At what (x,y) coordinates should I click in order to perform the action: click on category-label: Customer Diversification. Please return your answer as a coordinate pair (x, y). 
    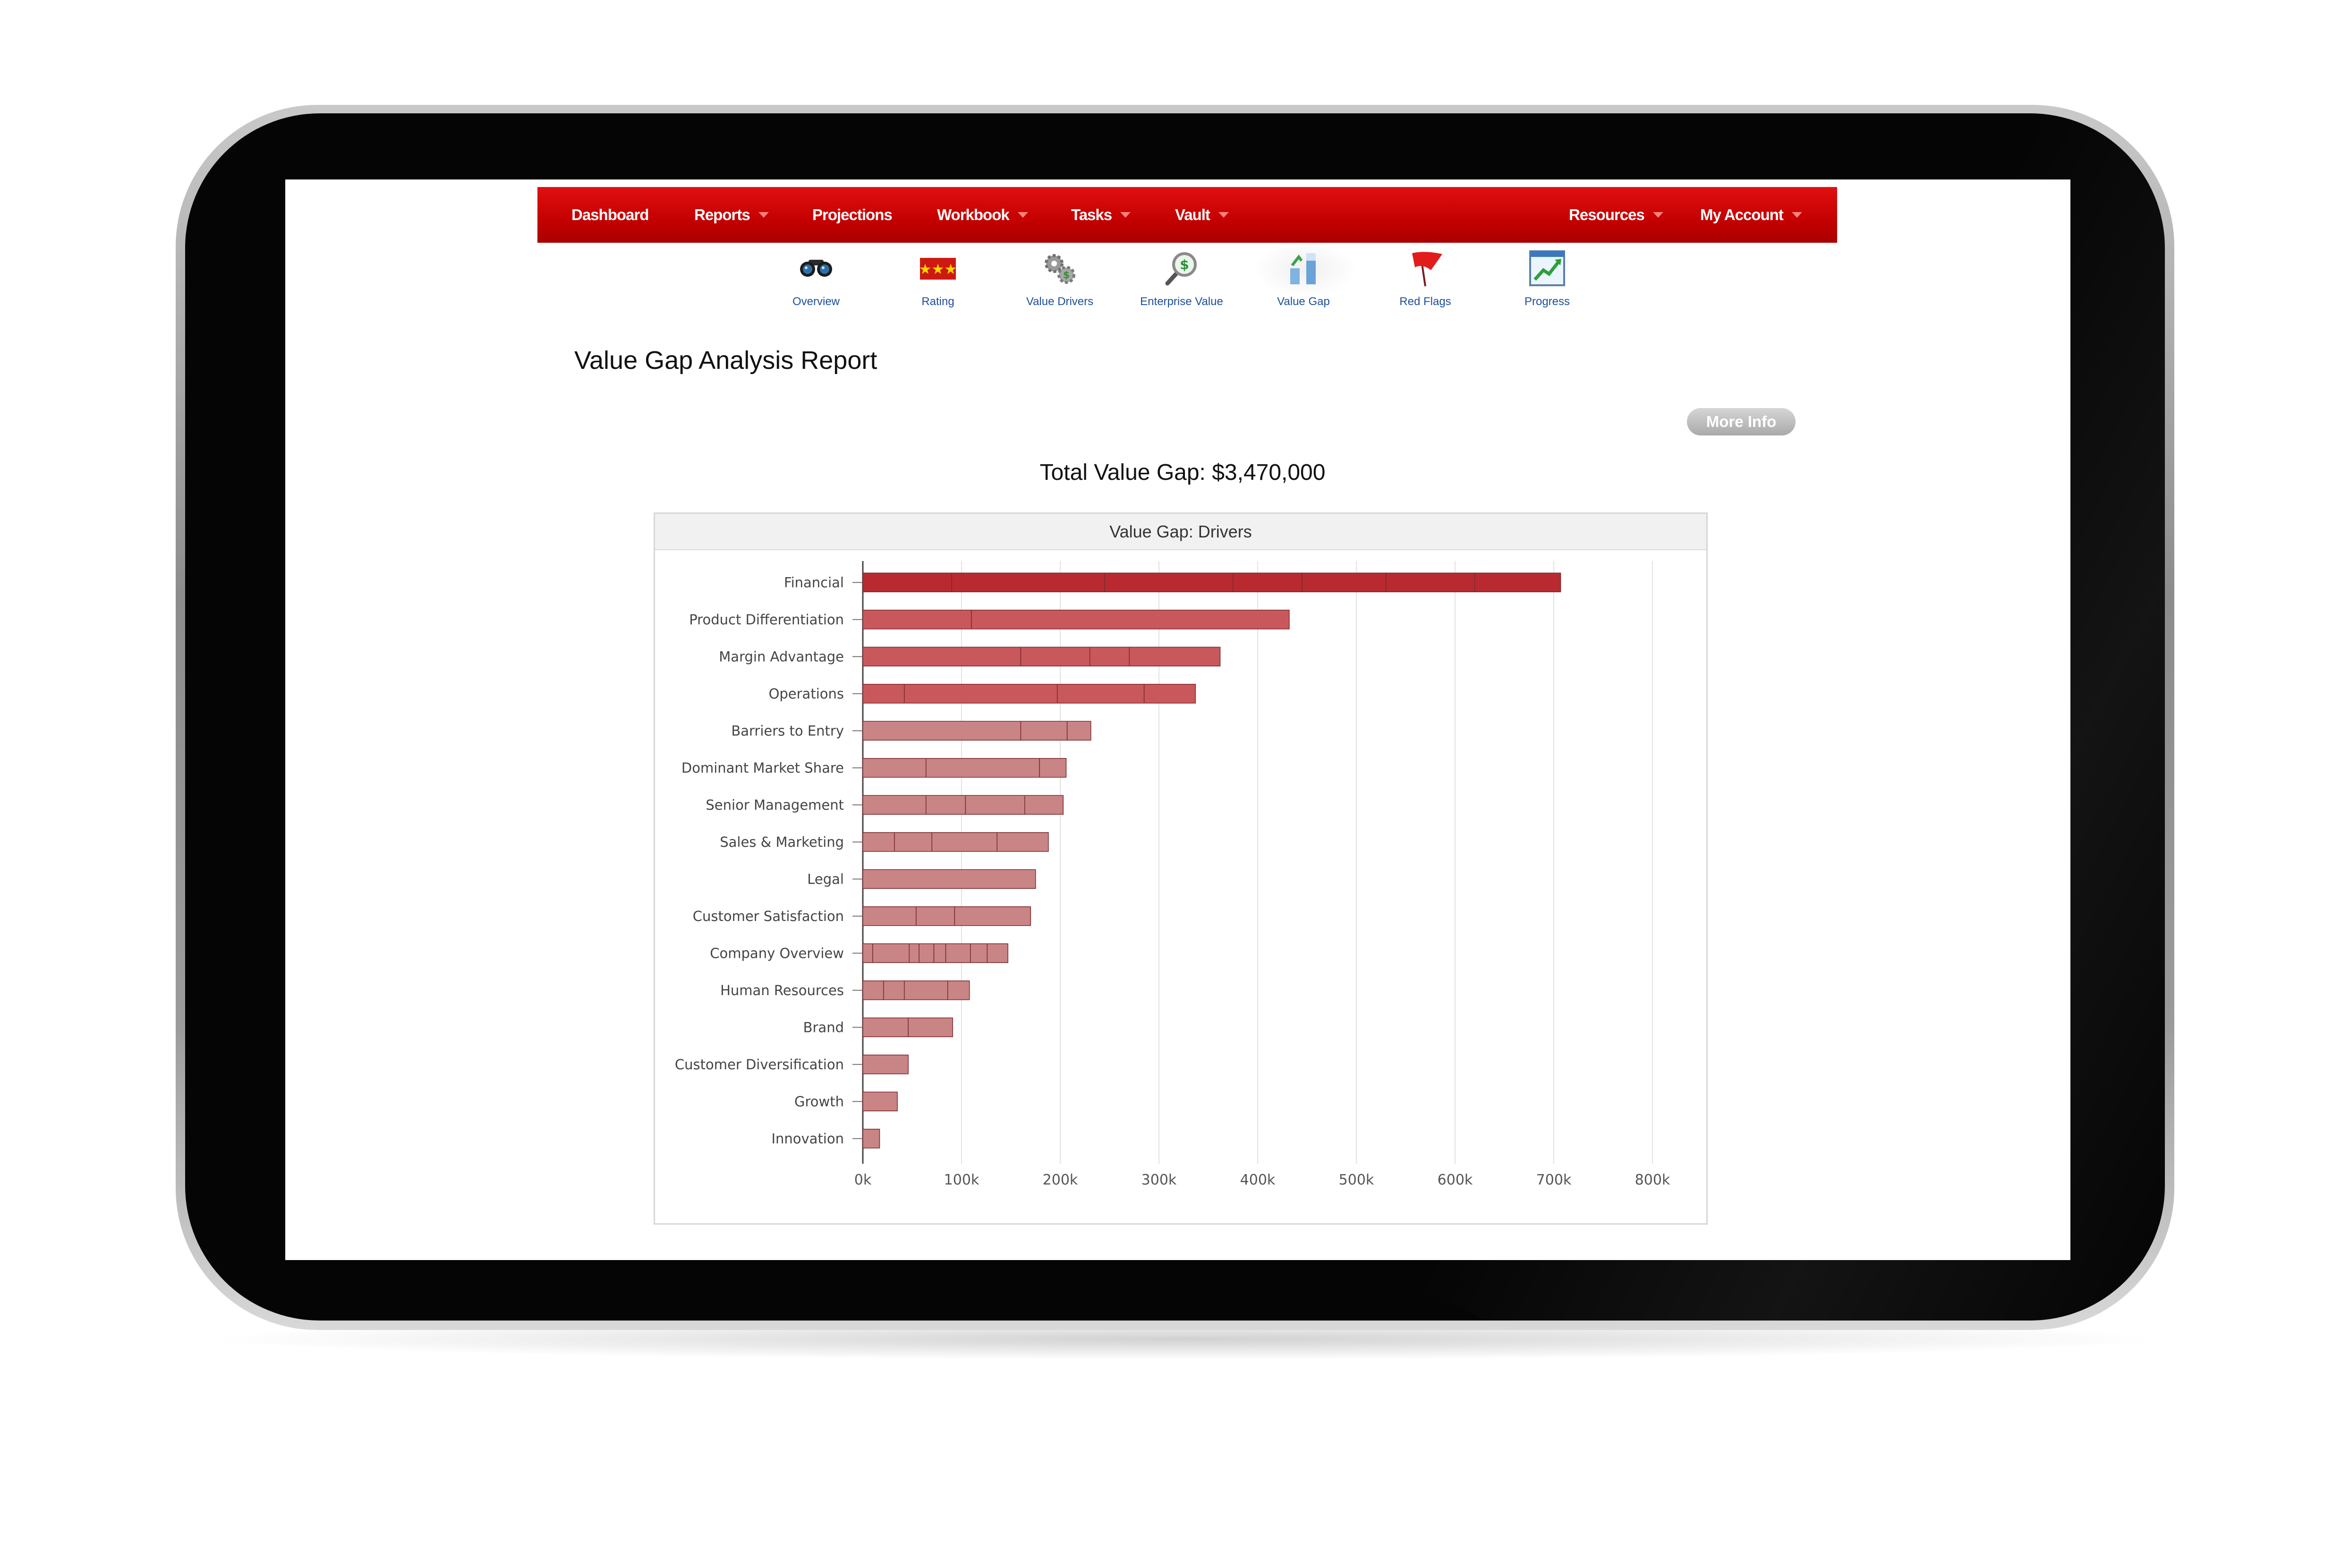
    Looking at the image, I should click on (759, 1065).